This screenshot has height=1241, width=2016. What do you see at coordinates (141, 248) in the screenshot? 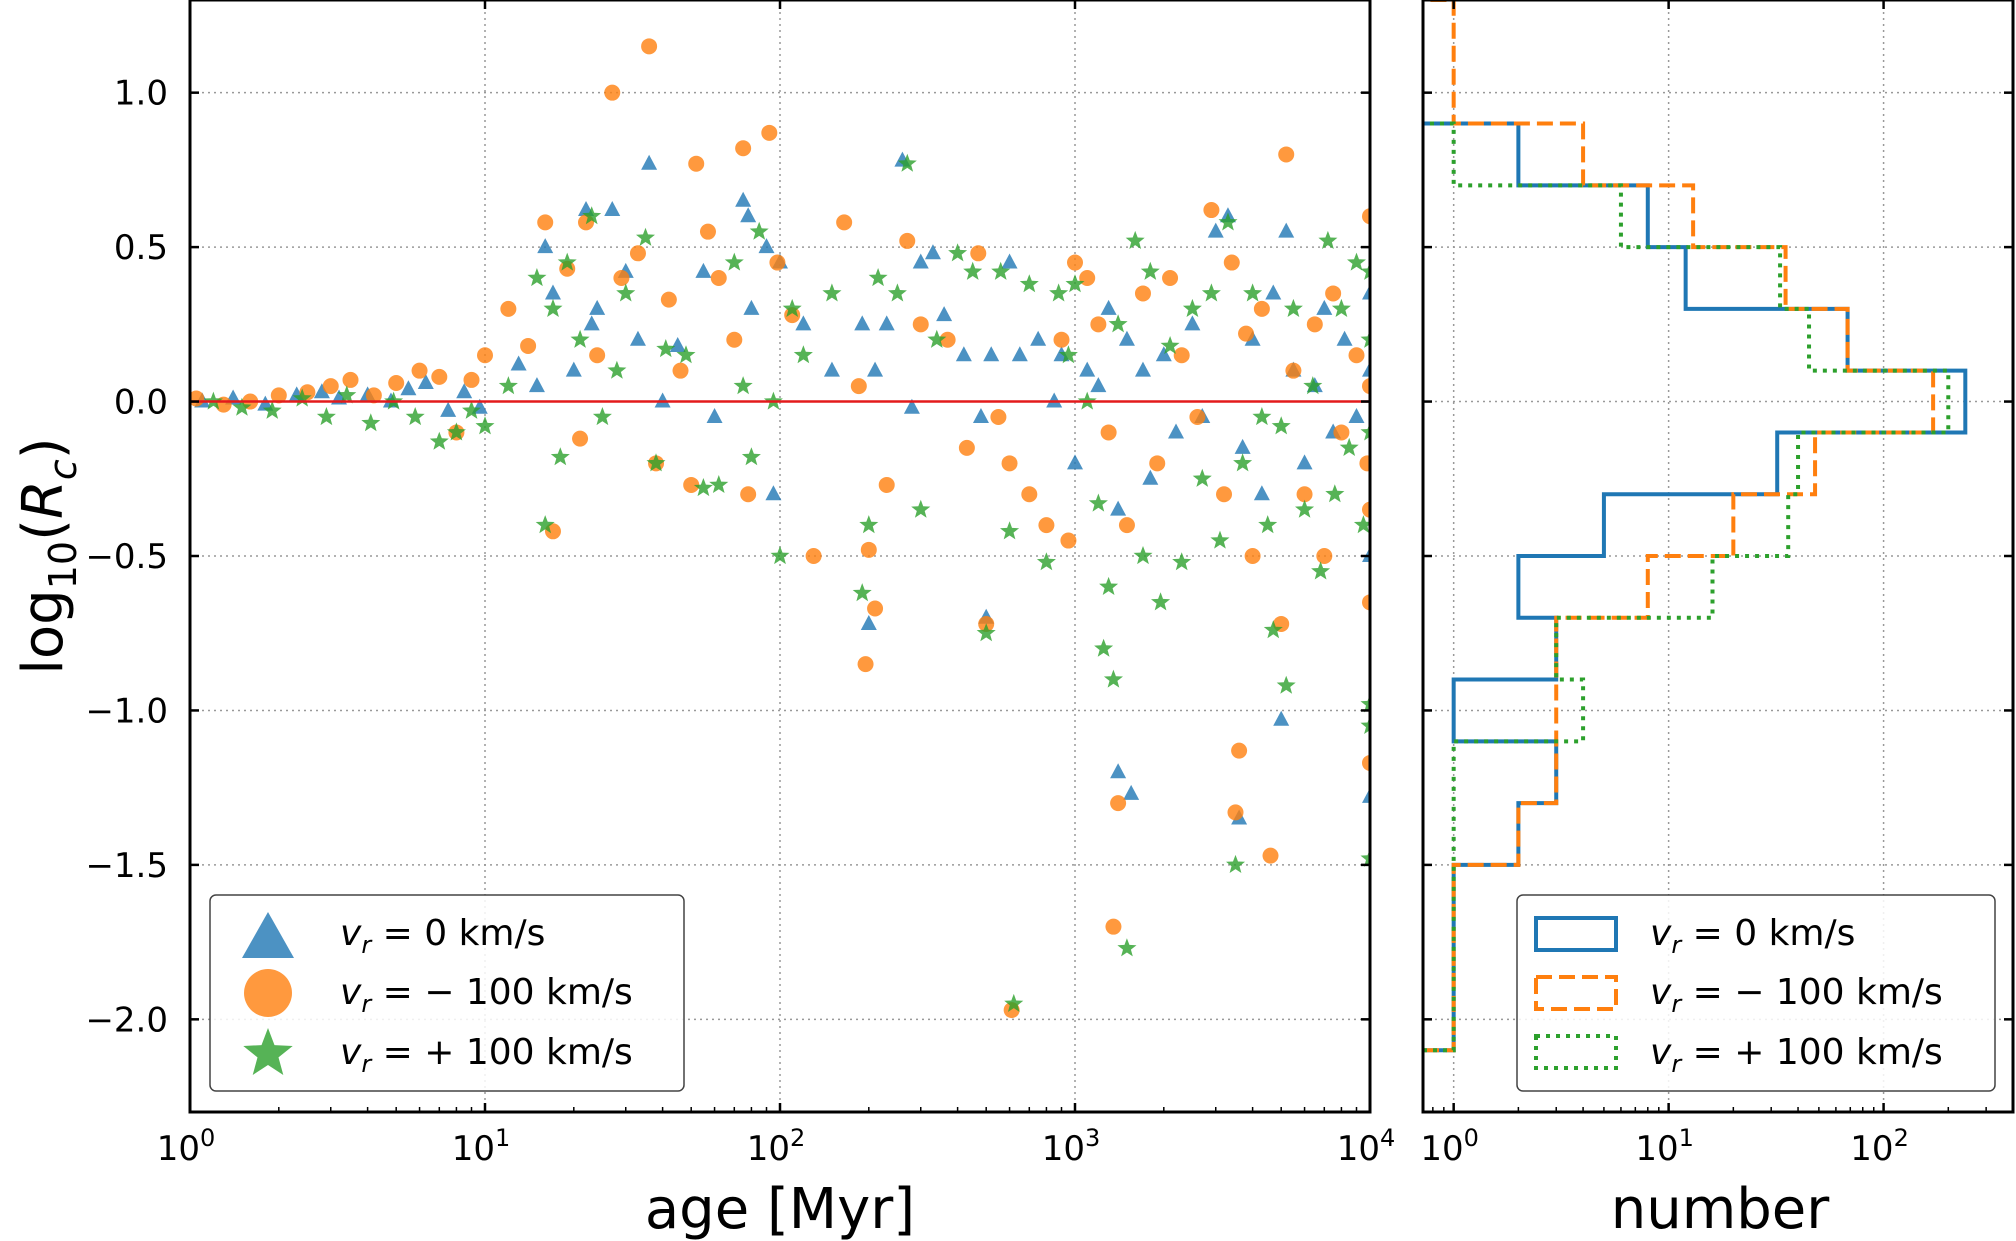
I see `y-tick-label: 0.5` at bounding box center [141, 248].